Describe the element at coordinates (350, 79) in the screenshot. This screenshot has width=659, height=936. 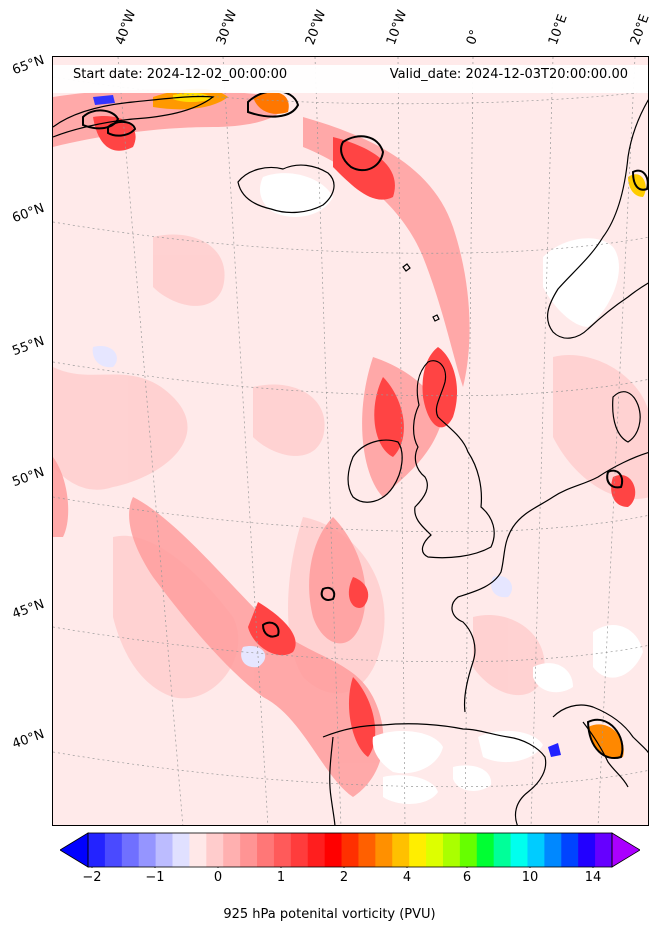
I see `header-strip` at that location.